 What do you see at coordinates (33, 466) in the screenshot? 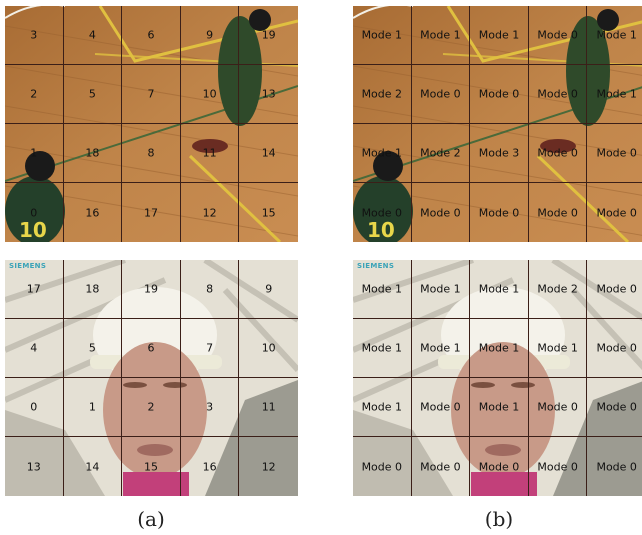
I see `cell-label: 13` at bounding box center [33, 466].